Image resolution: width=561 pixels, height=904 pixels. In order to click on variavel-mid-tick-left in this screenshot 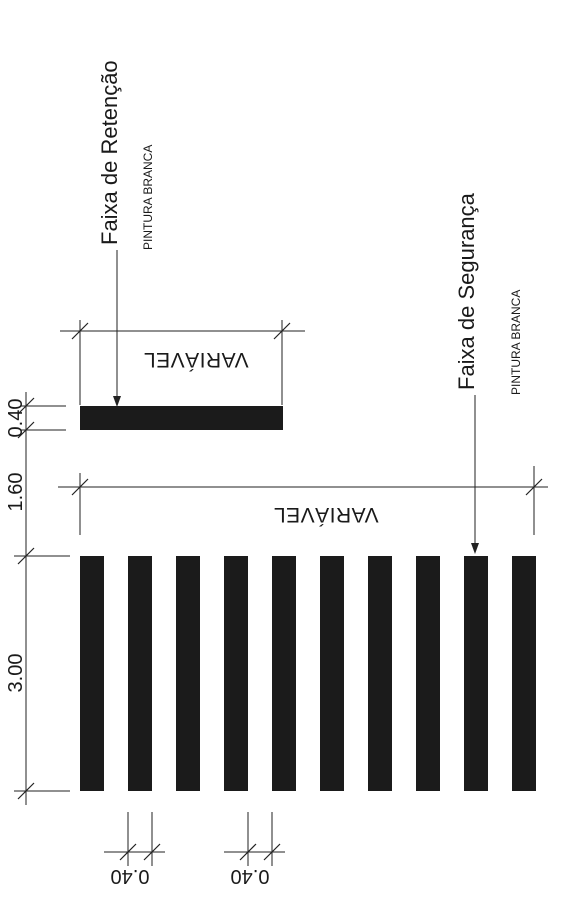, I will do `click(80, 487)`.